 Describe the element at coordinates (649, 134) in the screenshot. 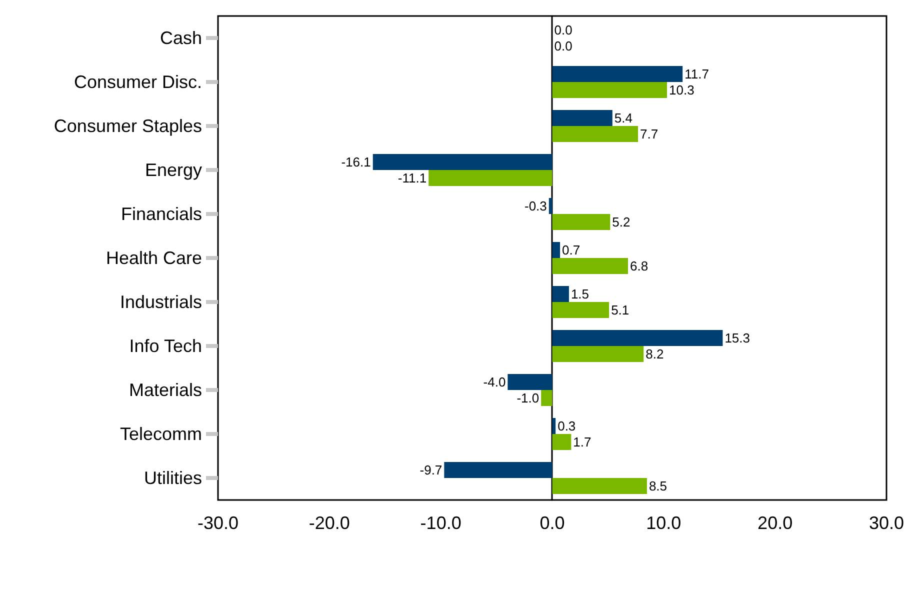

I see `data-label: 7.7` at that location.